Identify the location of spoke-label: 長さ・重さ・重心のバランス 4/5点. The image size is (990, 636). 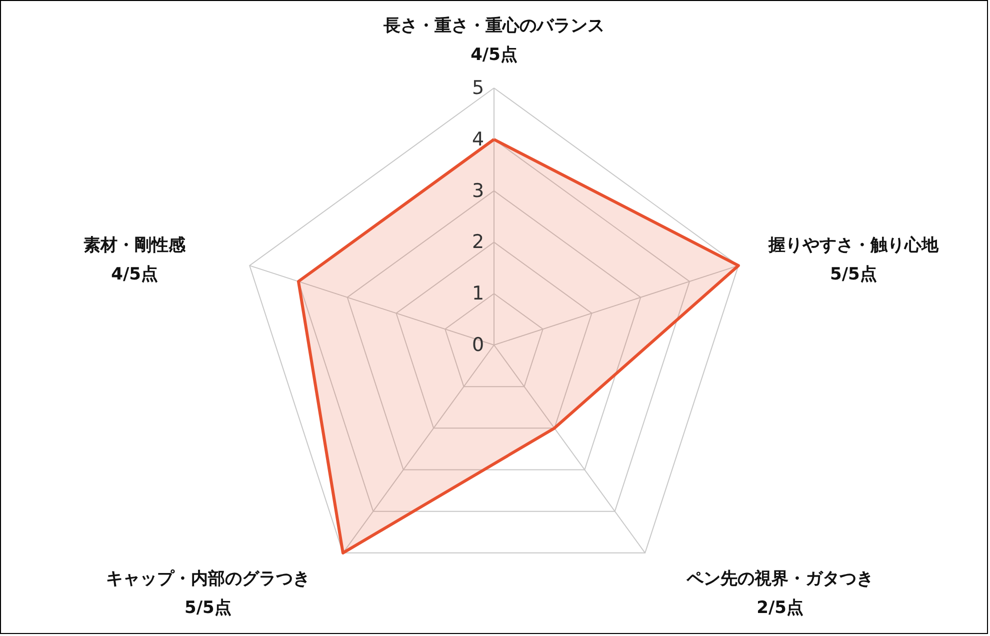
(493, 40).